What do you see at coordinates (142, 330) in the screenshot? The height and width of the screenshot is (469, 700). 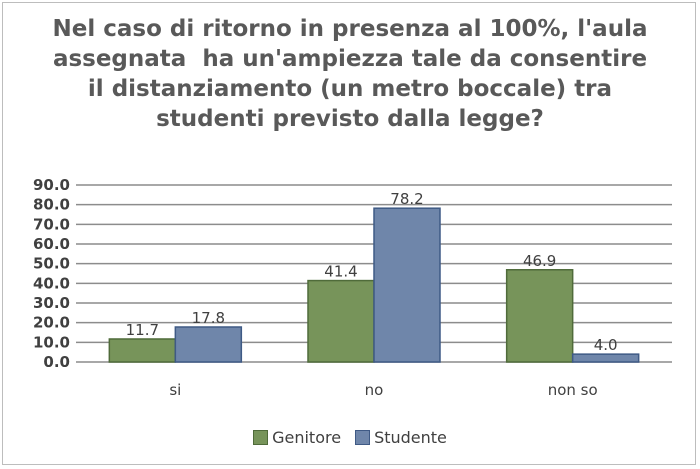 I see `data-label: 11.7` at bounding box center [142, 330].